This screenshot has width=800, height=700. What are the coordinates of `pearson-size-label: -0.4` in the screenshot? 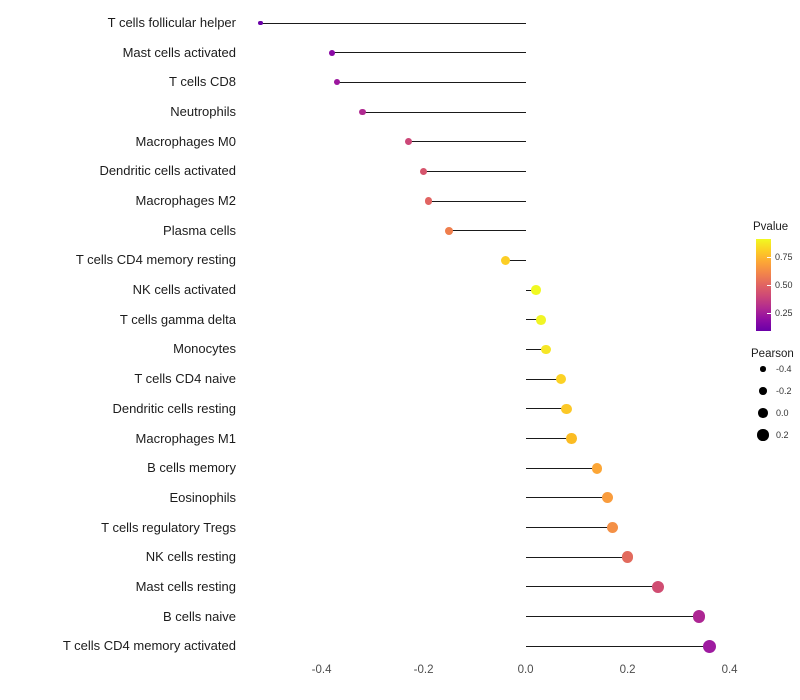 It's located at (784, 369).